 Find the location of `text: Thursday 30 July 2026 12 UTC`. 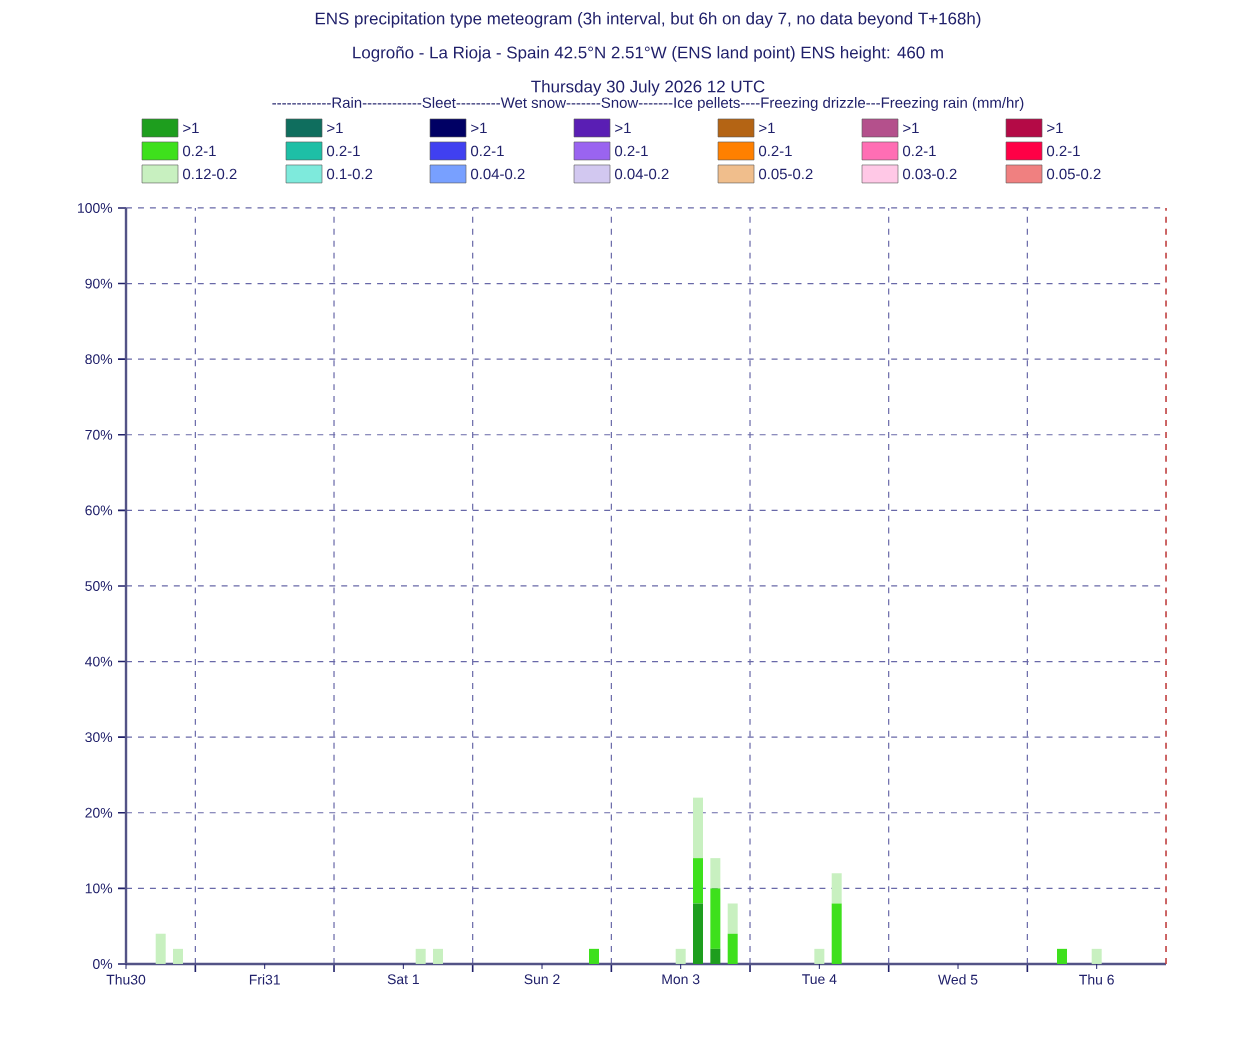

text: Thursday 30 July 2026 12 UTC is located at coordinates (648, 88).